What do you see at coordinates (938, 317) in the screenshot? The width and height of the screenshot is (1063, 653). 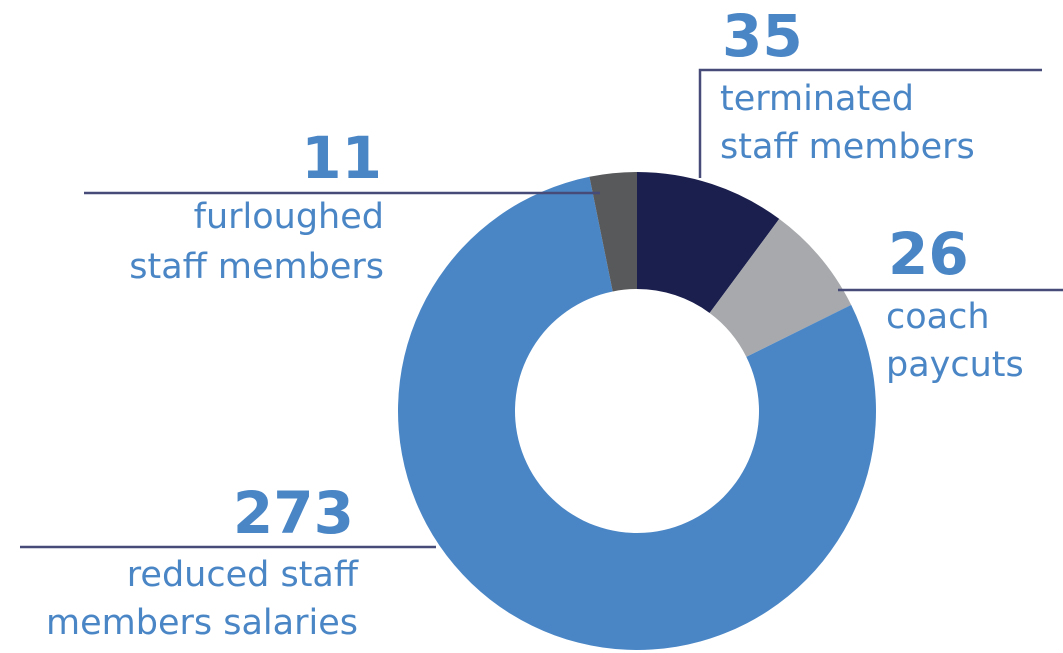 I see `category-label: coach` at bounding box center [938, 317].